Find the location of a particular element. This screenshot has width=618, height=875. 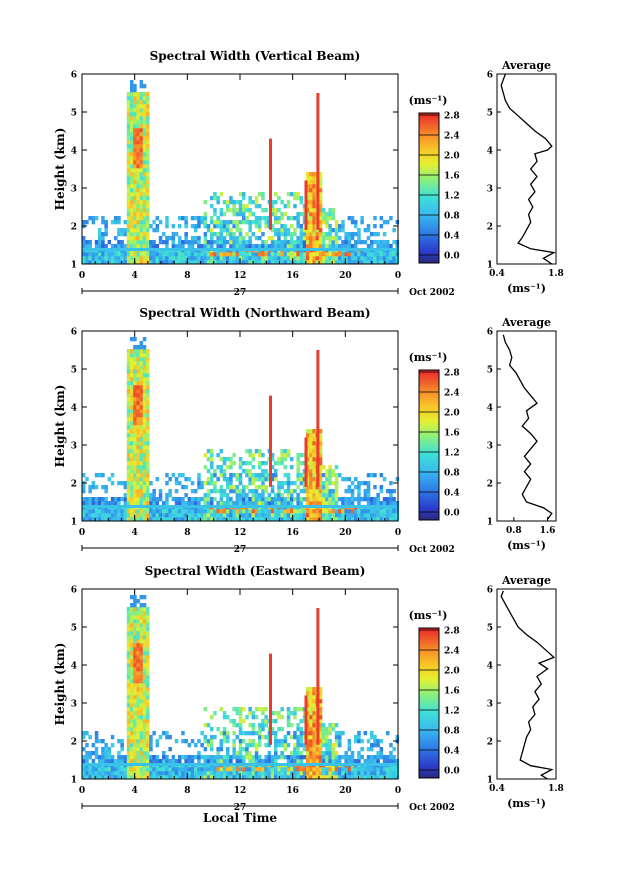

profile-x-tick-label: 1.8 is located at coordinates (556, 274).